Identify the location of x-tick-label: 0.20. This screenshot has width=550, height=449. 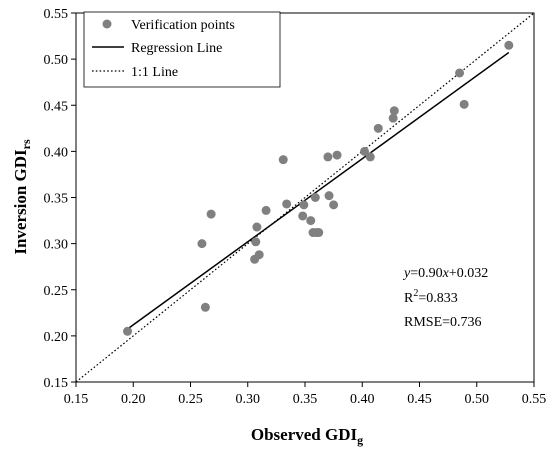
(133, 399).